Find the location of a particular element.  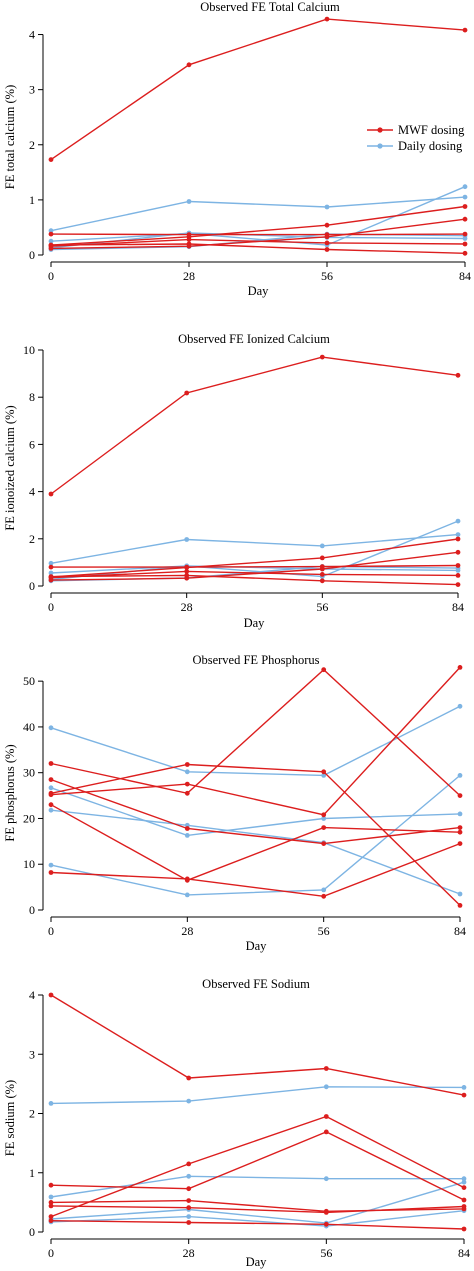

x-axis-title: Day is located at coordinates (259, 291).